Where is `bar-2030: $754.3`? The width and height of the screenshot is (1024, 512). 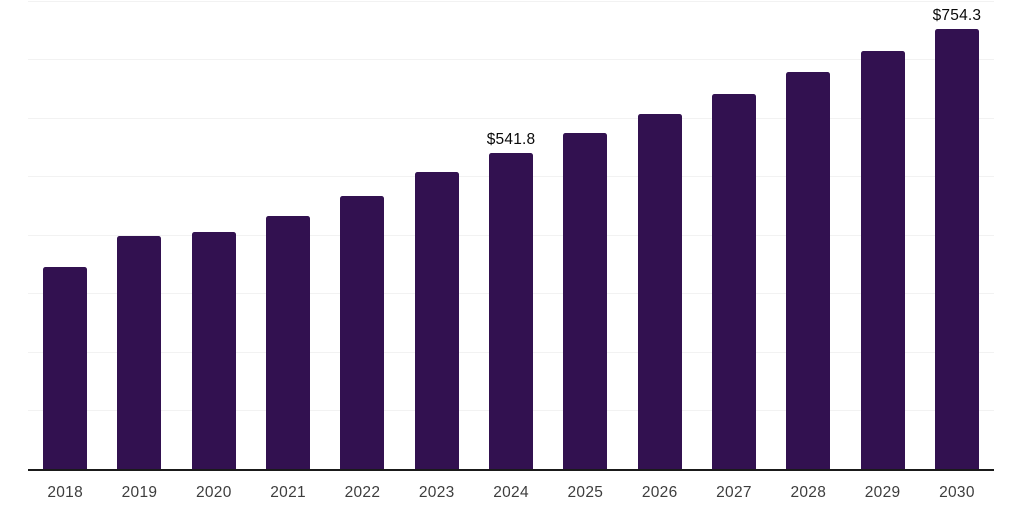
bar-2030: $754.3 is located at coordinates (957, 238).